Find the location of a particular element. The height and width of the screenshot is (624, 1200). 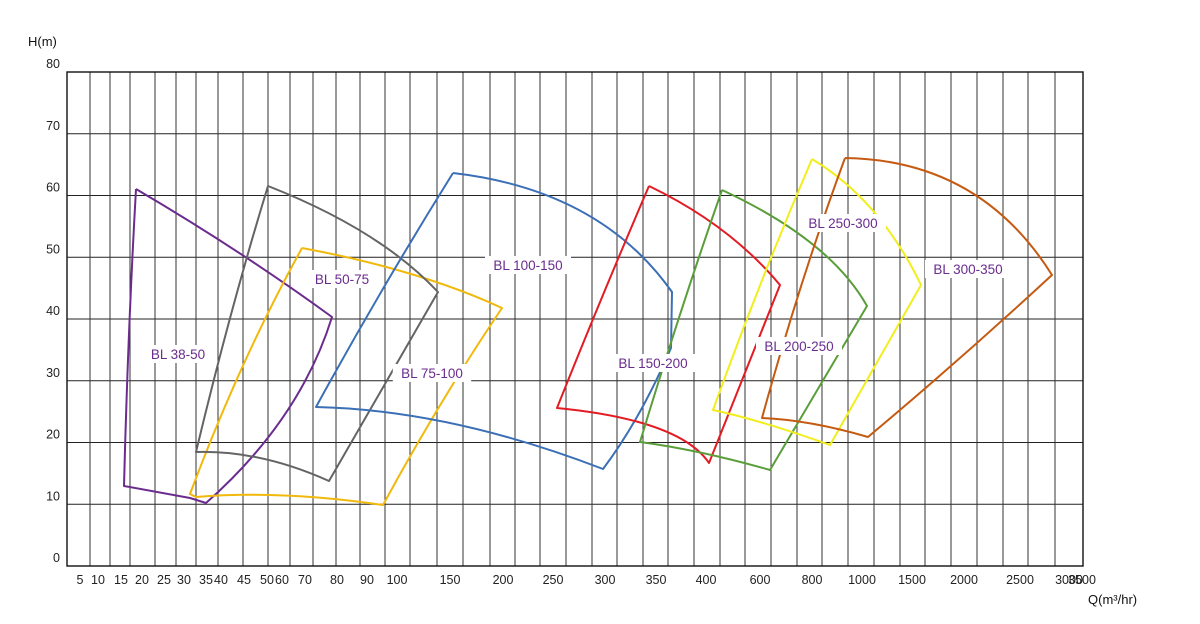

region-label: BL 250-300 is located at coordinates (842, 223).